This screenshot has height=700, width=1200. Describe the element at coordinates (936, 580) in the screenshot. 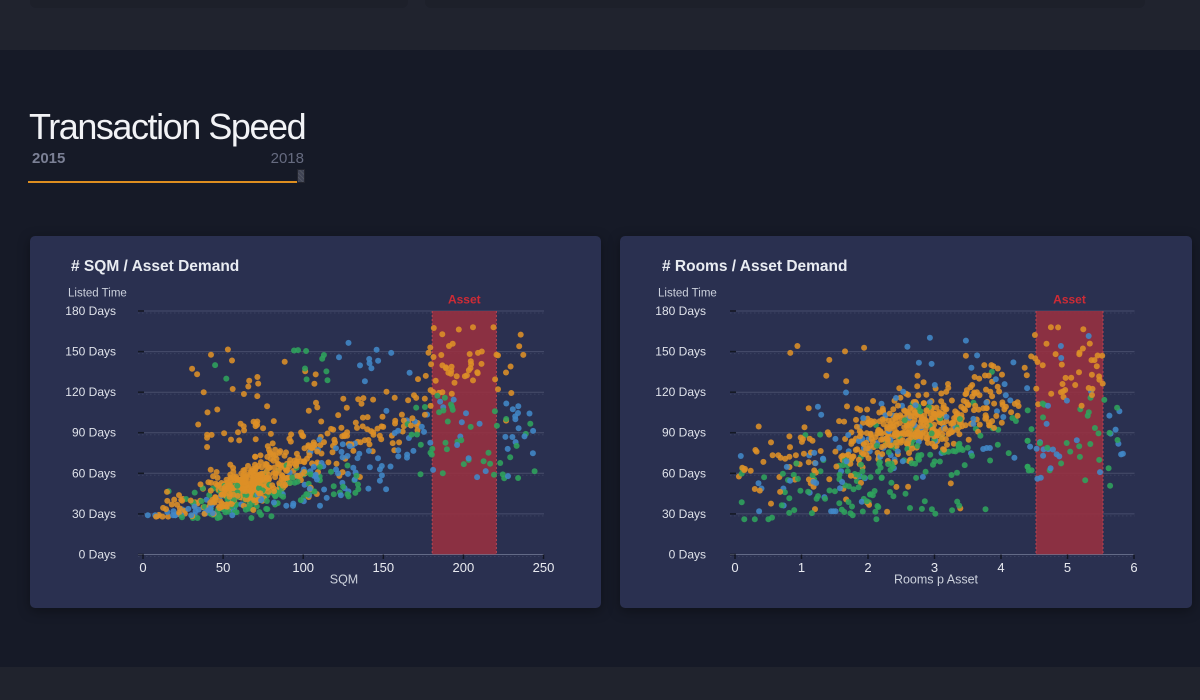

I see `svg-text: Rooms p Asset` at that location.